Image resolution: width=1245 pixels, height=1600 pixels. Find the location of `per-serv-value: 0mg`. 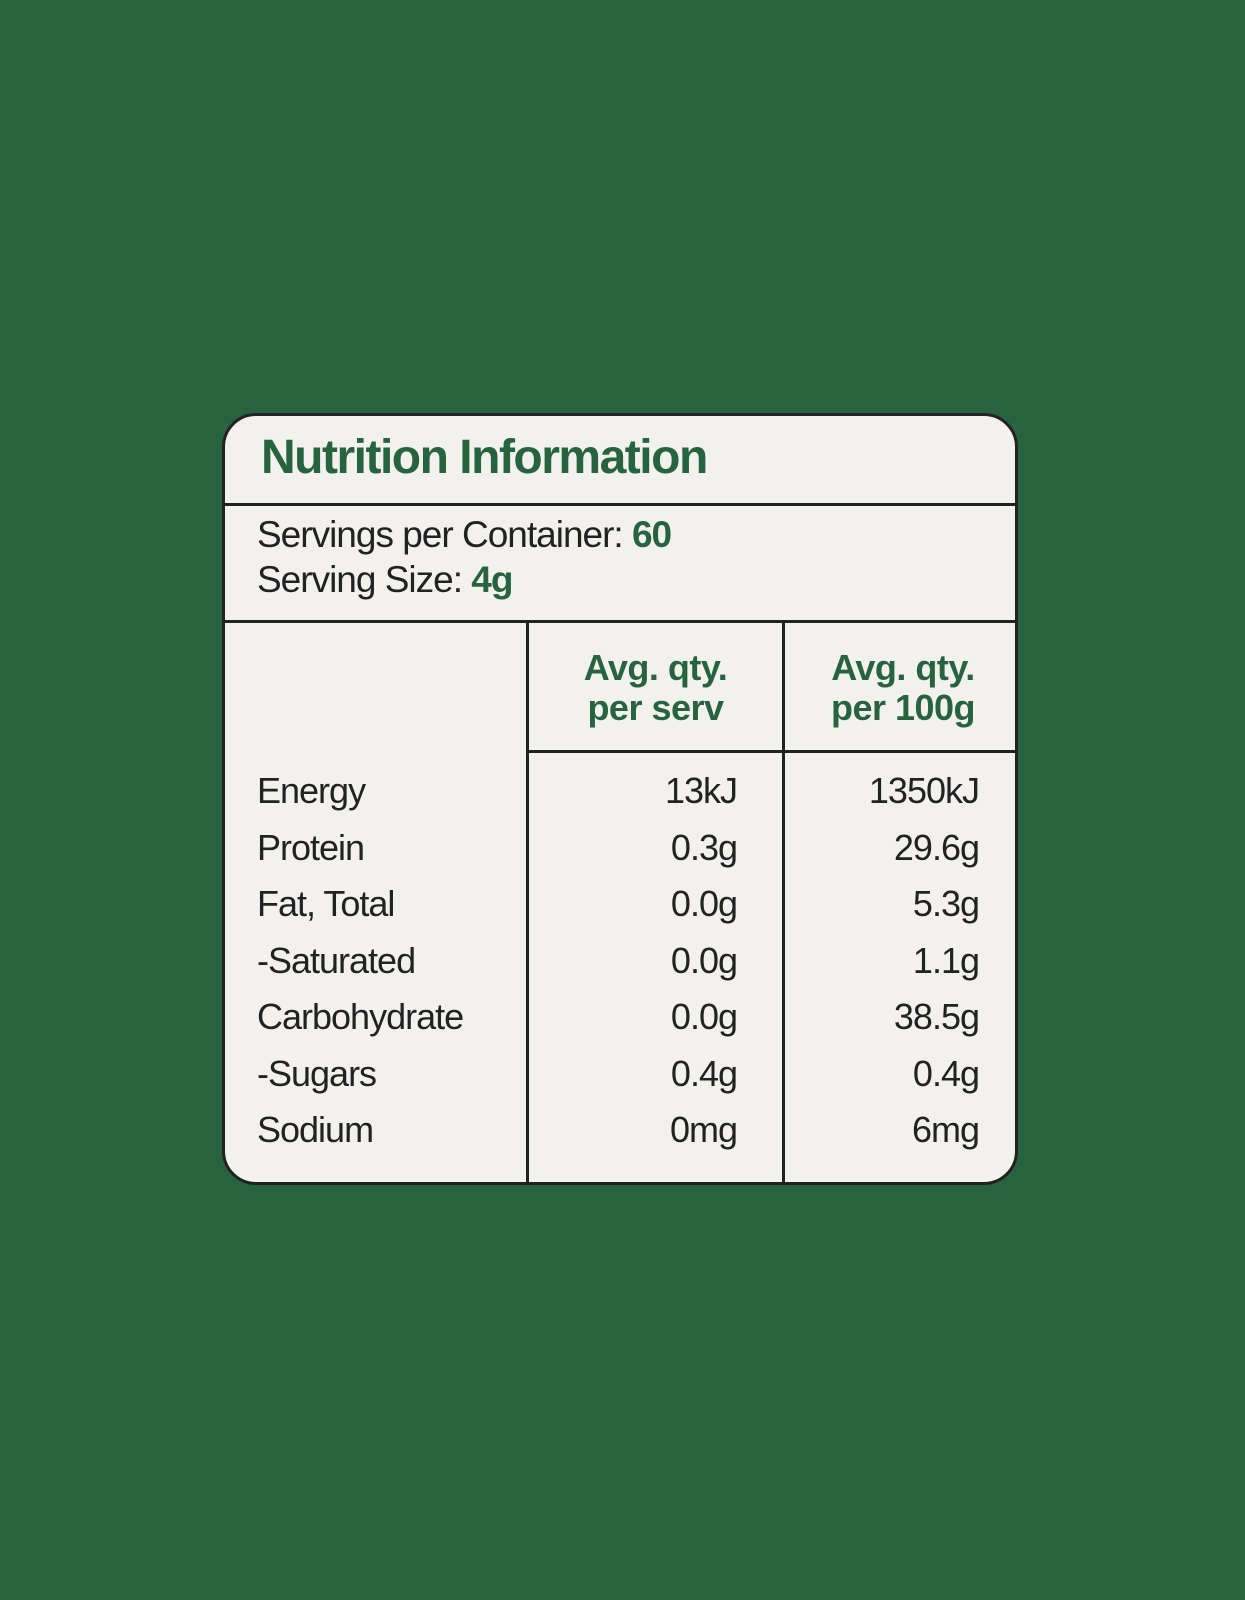

per-serv-value: 0mg is located at coordinates (703, 1129).